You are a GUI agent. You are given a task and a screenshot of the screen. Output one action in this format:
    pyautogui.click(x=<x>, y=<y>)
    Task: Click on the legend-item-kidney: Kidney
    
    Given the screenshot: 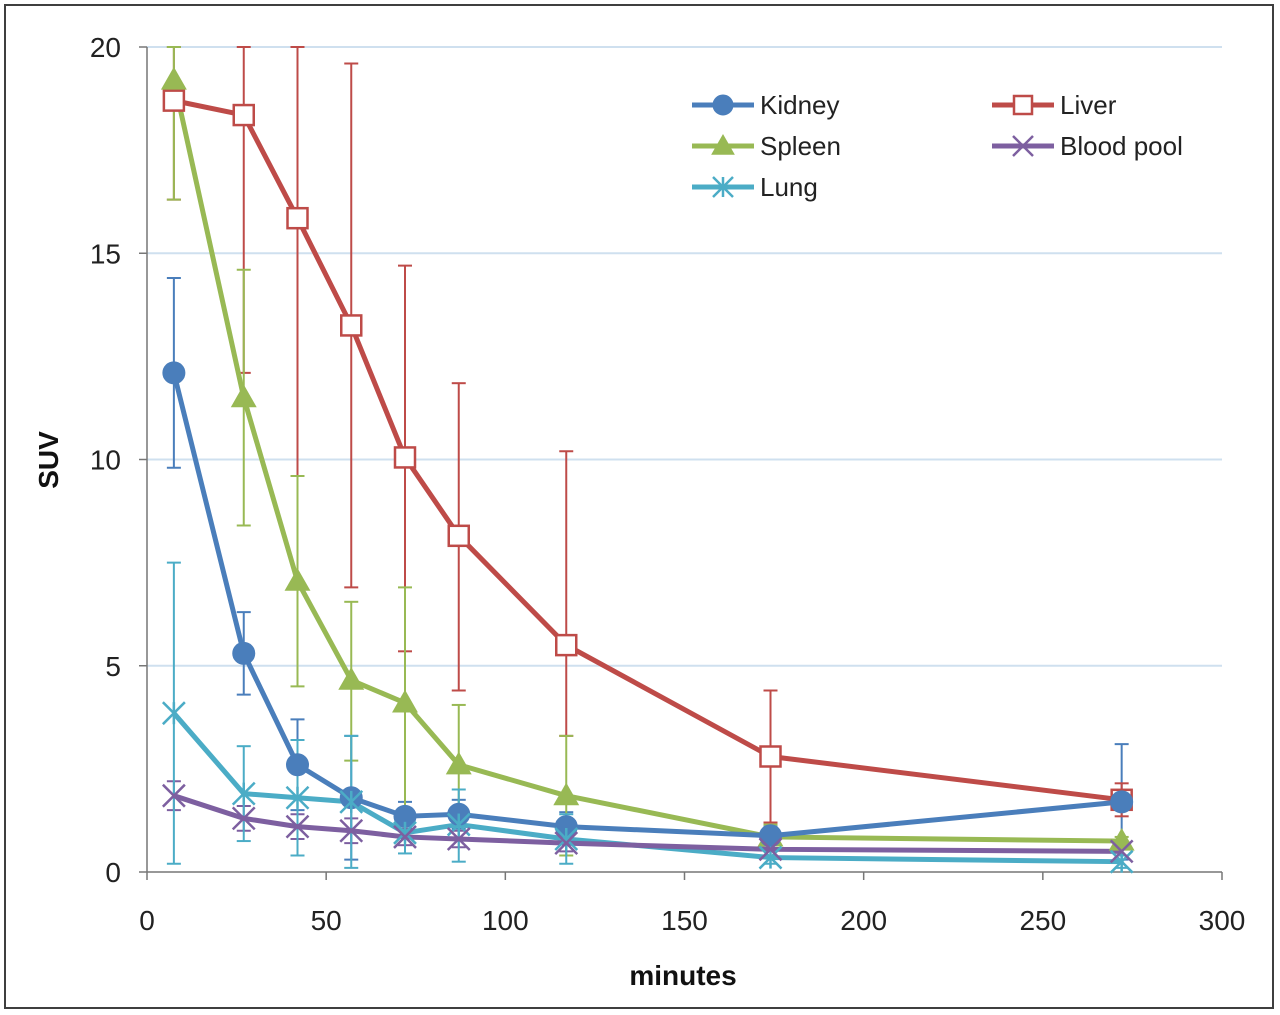 What is the action you would take?
    pyautogui.click(x=766, y=105)
    